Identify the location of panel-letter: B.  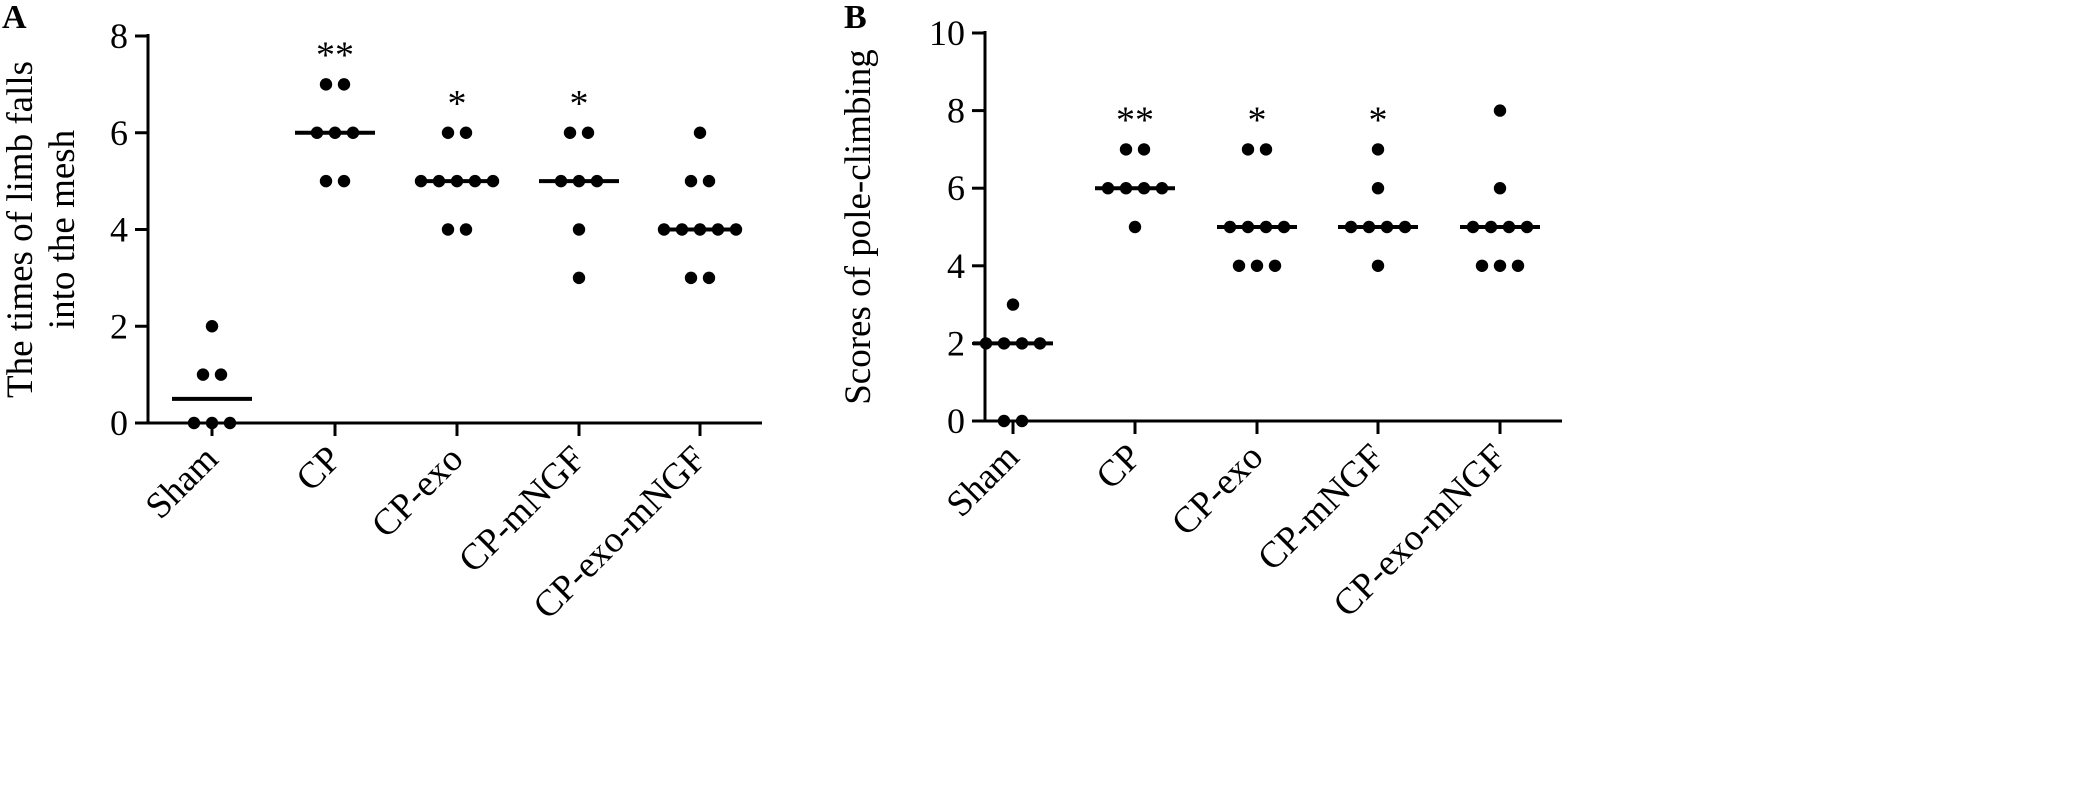
(855, 18).